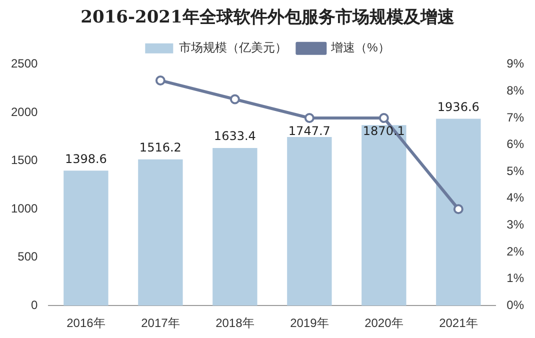 The width and height of the screenshot is (535, 338). I want to click on y2-tick-label: 2%, so click(515, 251).